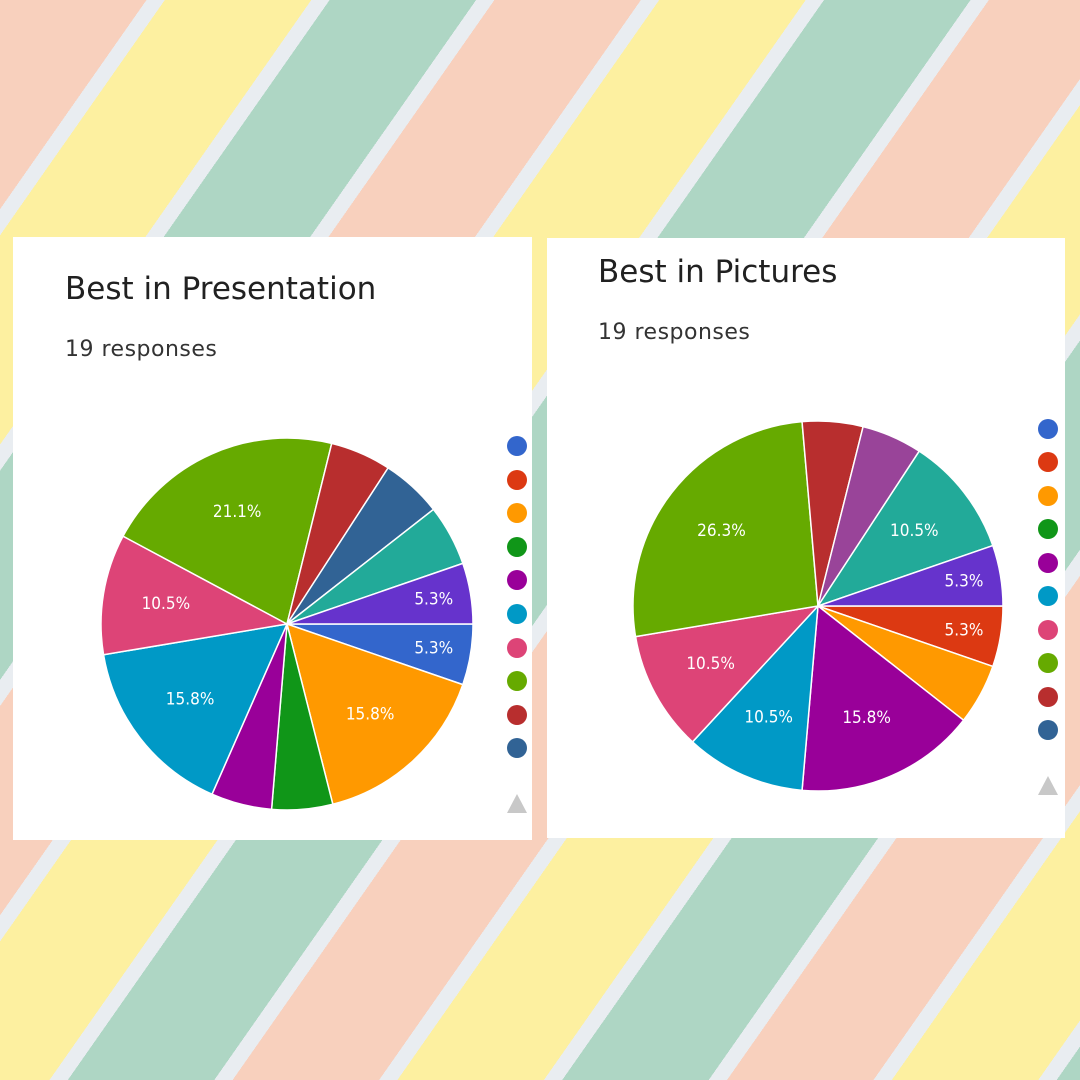 The image size is (1080, 1080). Describe the element at coordinates (237, 512) in the screenshot. I see `slice-label: 21.1%` at that location.